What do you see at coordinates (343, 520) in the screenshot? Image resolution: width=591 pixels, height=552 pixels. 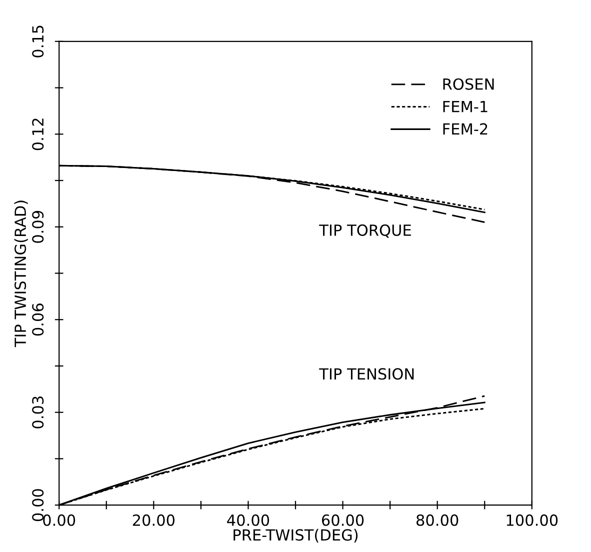 I see `x-tick-label: 60.00` at bounding box center [343, 520].